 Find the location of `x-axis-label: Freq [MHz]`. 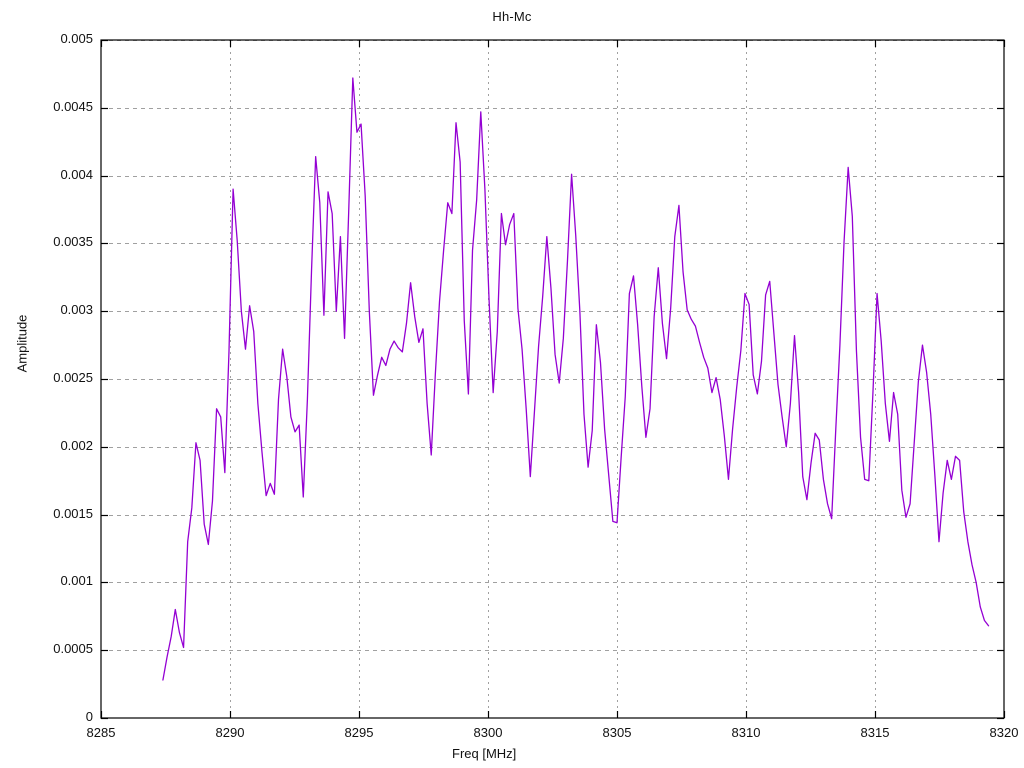

x-axis-label: Freq [MHz] is located at coordinates (484, 753).